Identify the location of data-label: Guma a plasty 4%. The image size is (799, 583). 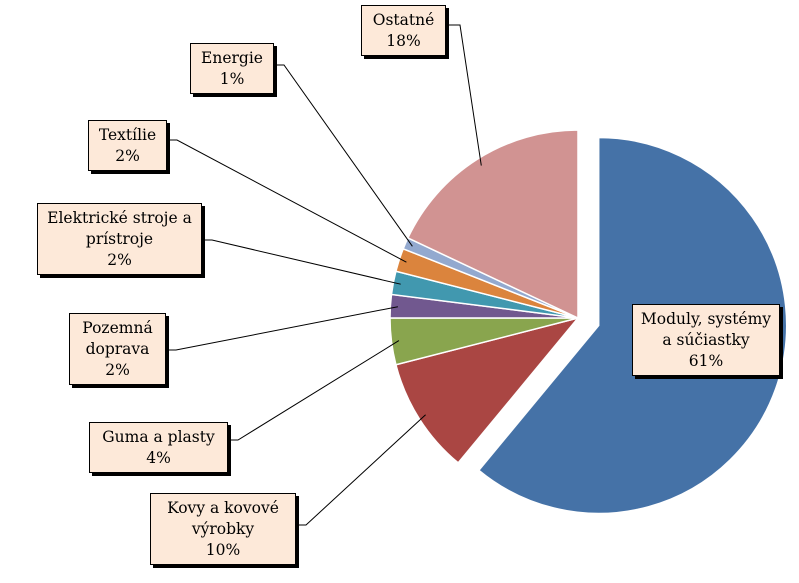
(158, 447).